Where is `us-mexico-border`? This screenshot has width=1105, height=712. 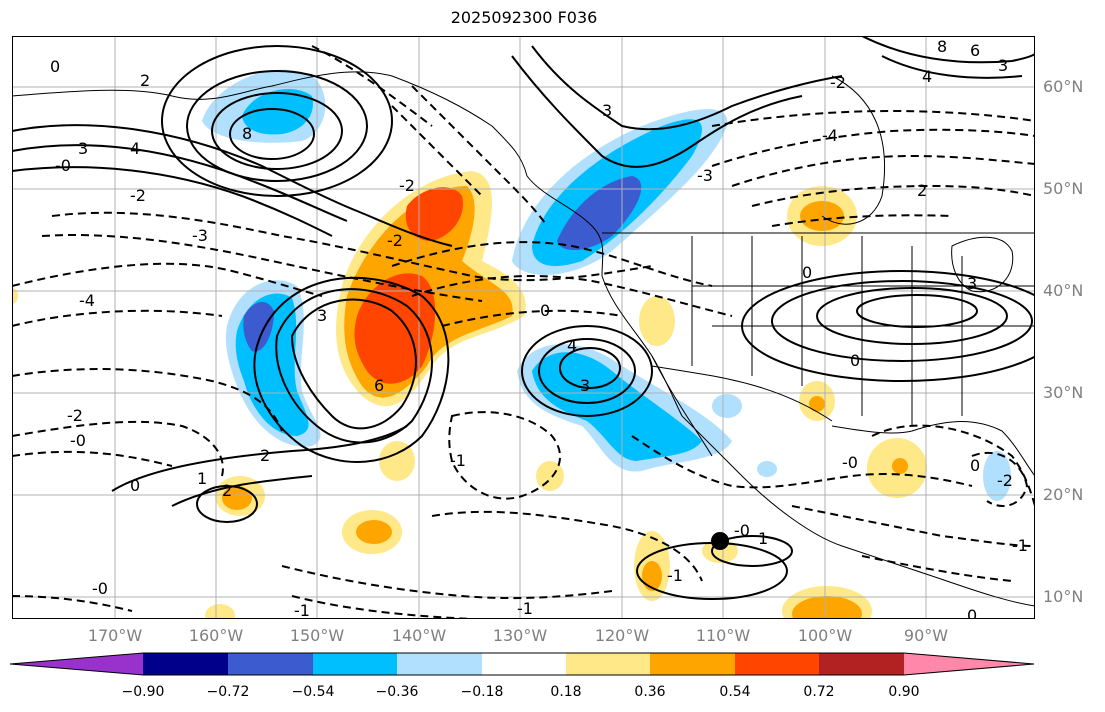 us-mexico-border is located at coordinates (742, 393).